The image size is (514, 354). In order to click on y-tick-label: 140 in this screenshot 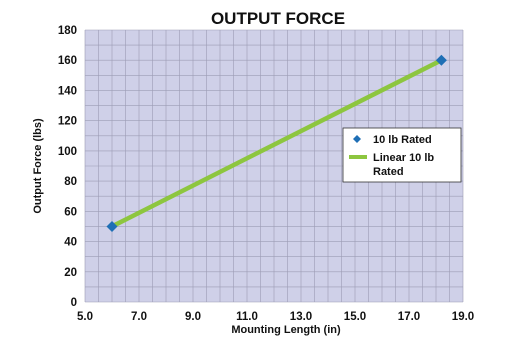, I will do `click(67, 91)`.